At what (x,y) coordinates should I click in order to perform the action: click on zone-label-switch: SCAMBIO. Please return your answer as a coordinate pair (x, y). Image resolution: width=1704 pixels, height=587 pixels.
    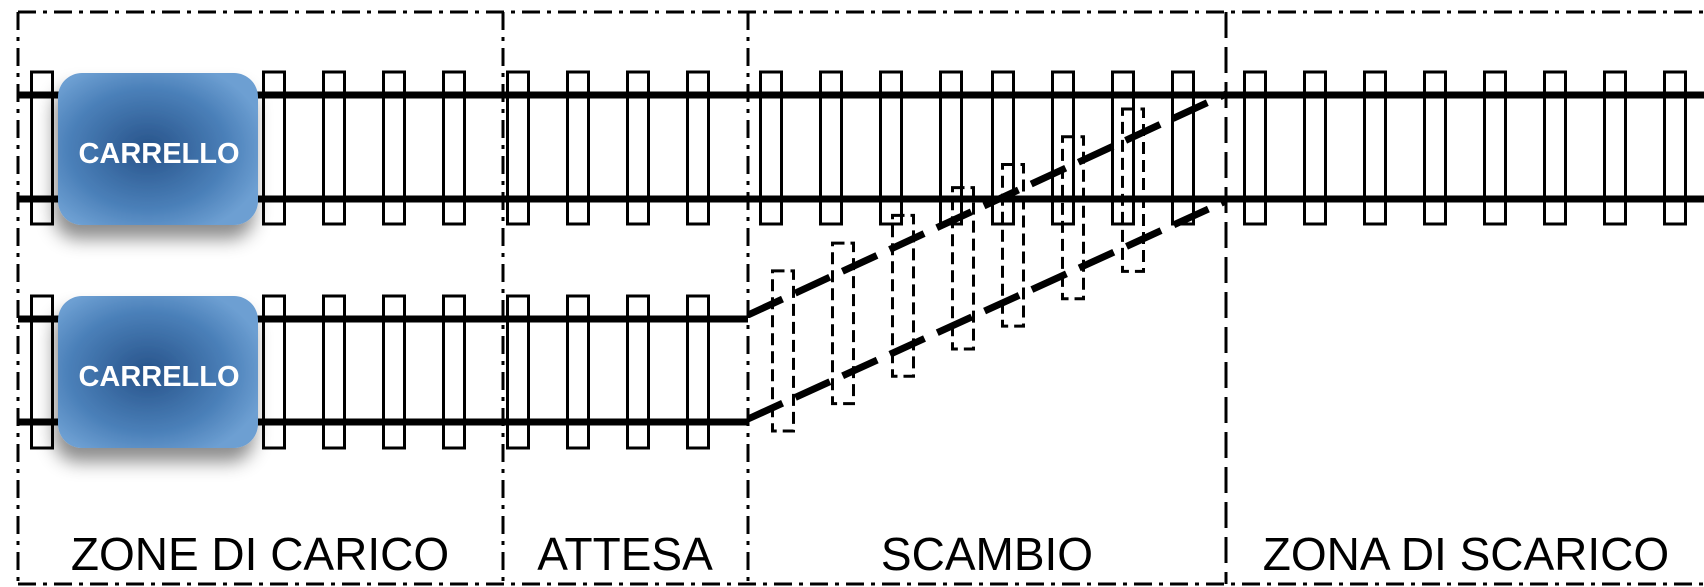
    Looking at the image, I should click on (987, 554).